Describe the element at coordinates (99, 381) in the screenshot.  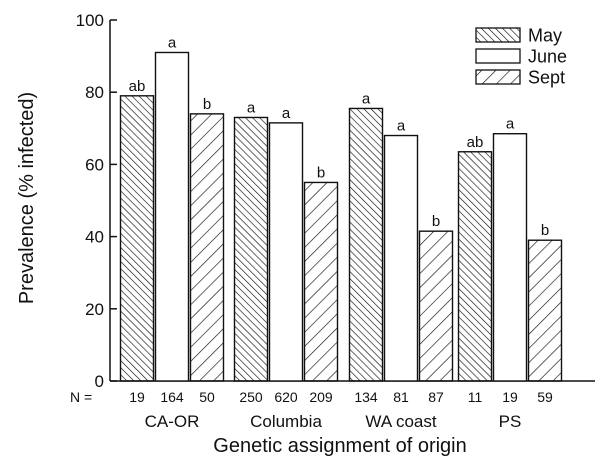
I see `y-tick-label: 0` at that location.